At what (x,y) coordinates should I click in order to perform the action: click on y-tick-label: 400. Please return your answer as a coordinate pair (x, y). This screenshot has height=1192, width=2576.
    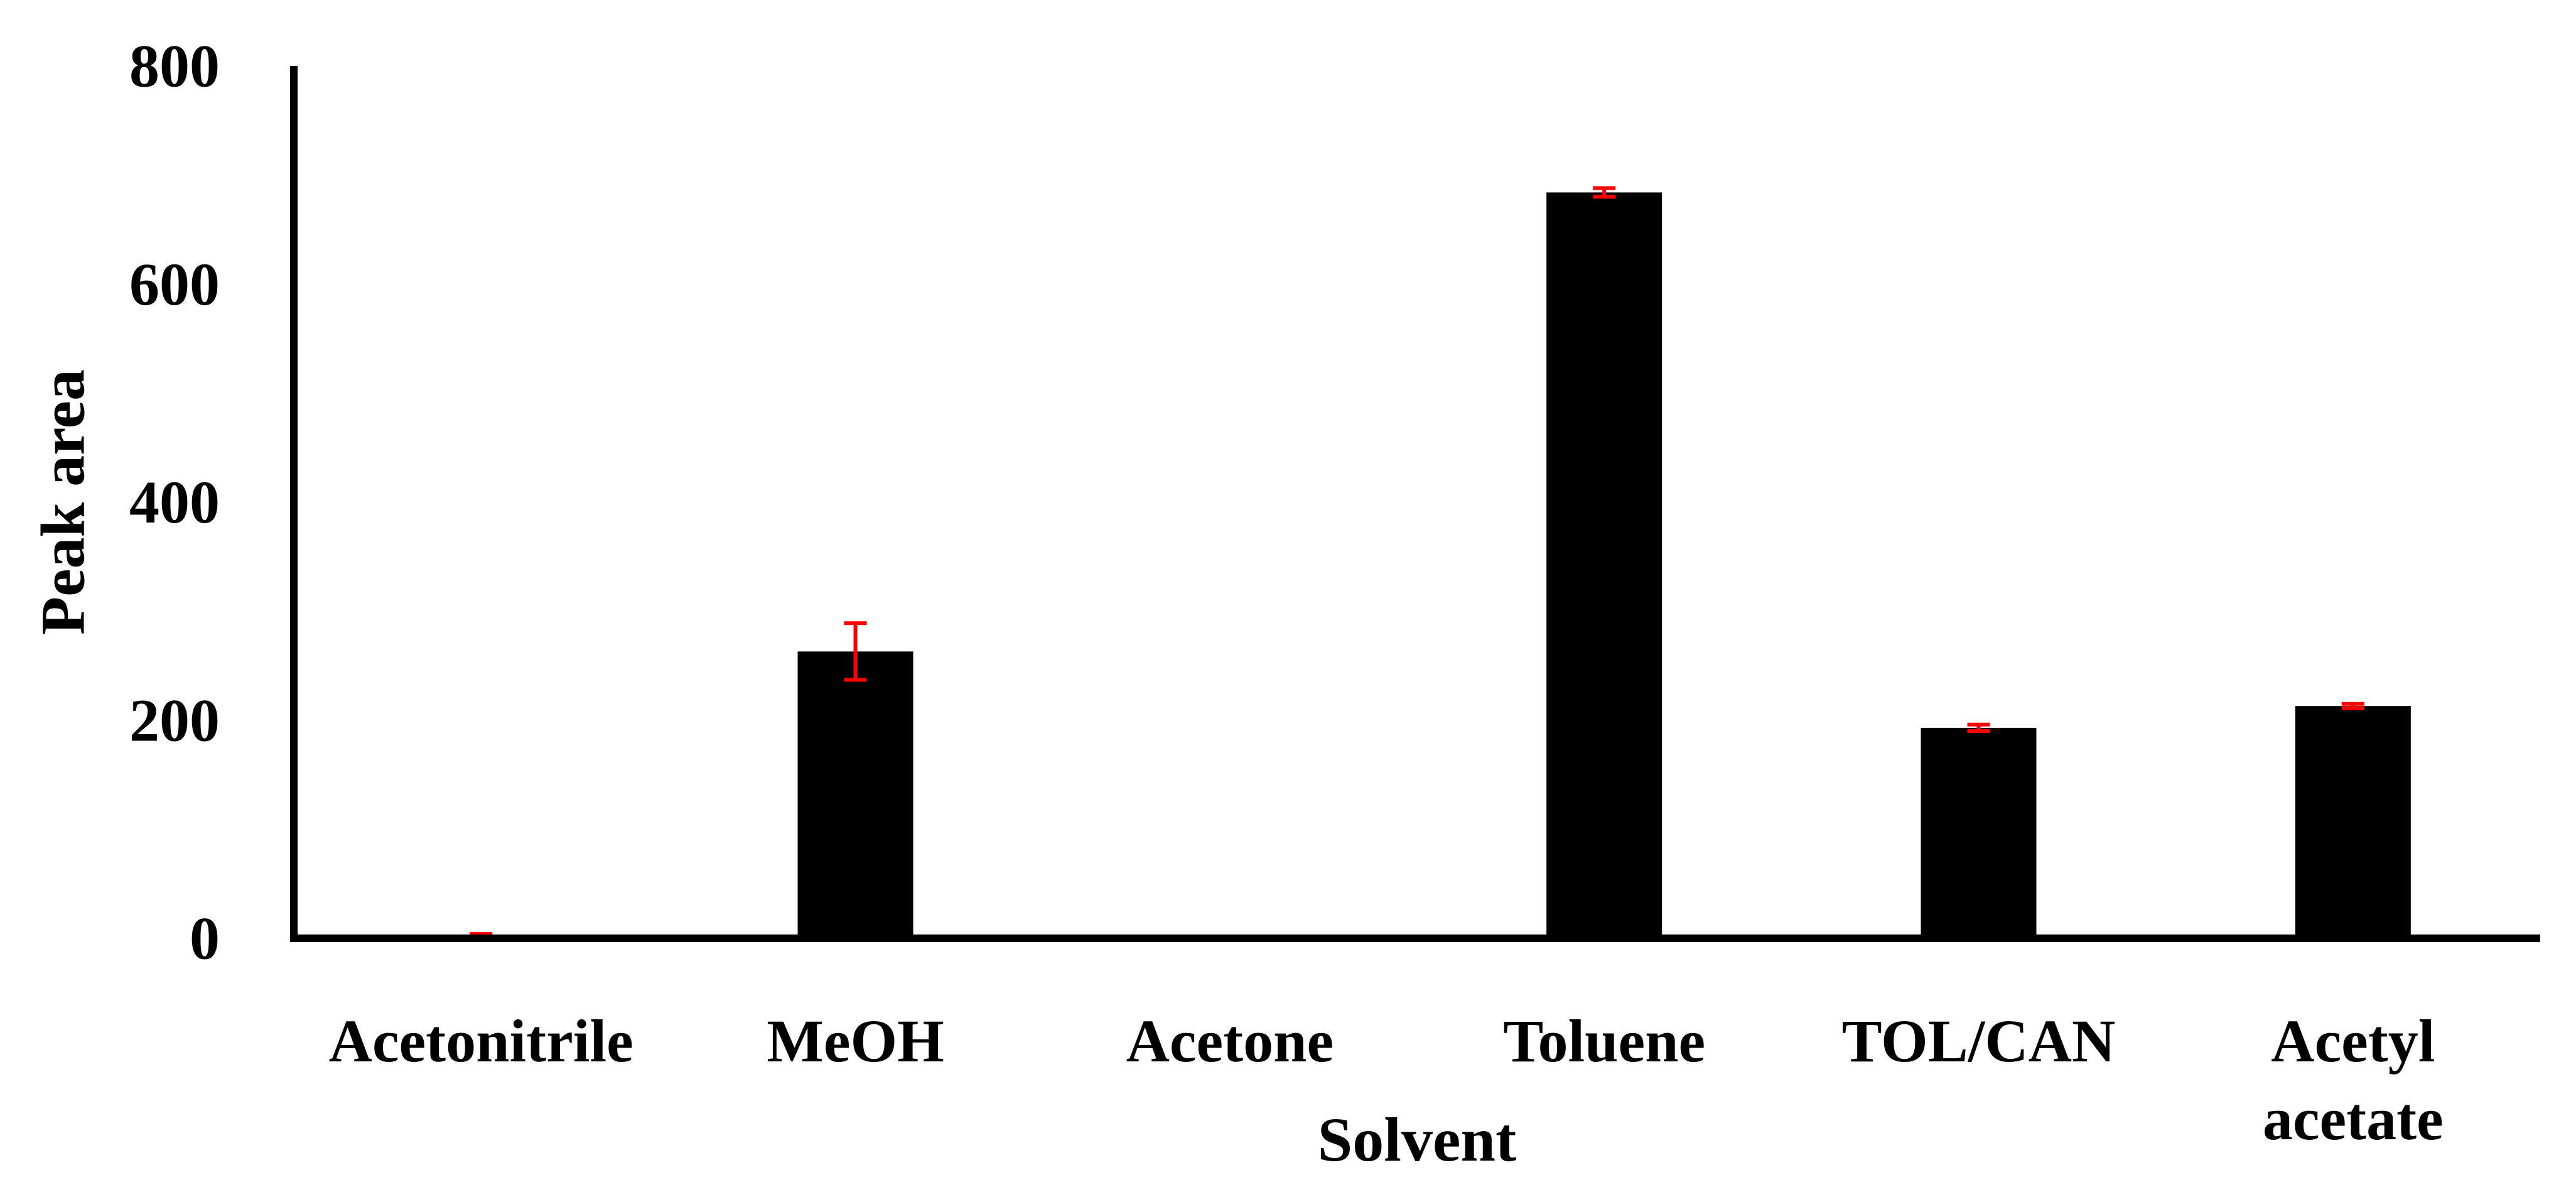
    Looking at the image, I should click on (174, 503).